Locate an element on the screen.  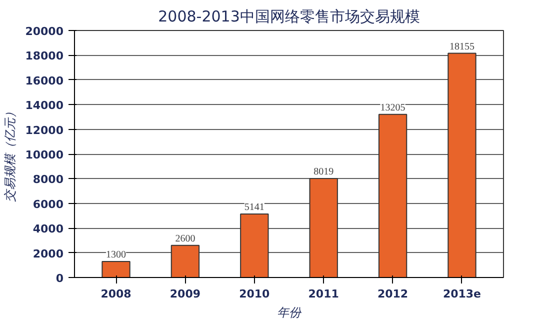
y-tick-label: 6000 is located at coordinates (48, 204).